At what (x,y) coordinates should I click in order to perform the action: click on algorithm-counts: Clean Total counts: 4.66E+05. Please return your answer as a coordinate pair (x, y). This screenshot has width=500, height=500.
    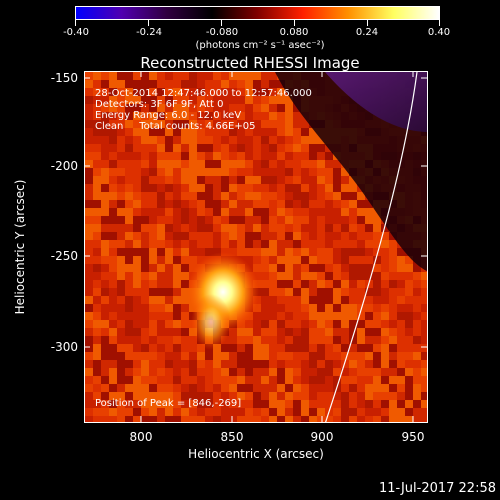
    Looking at the image, I should click on (175, 126).